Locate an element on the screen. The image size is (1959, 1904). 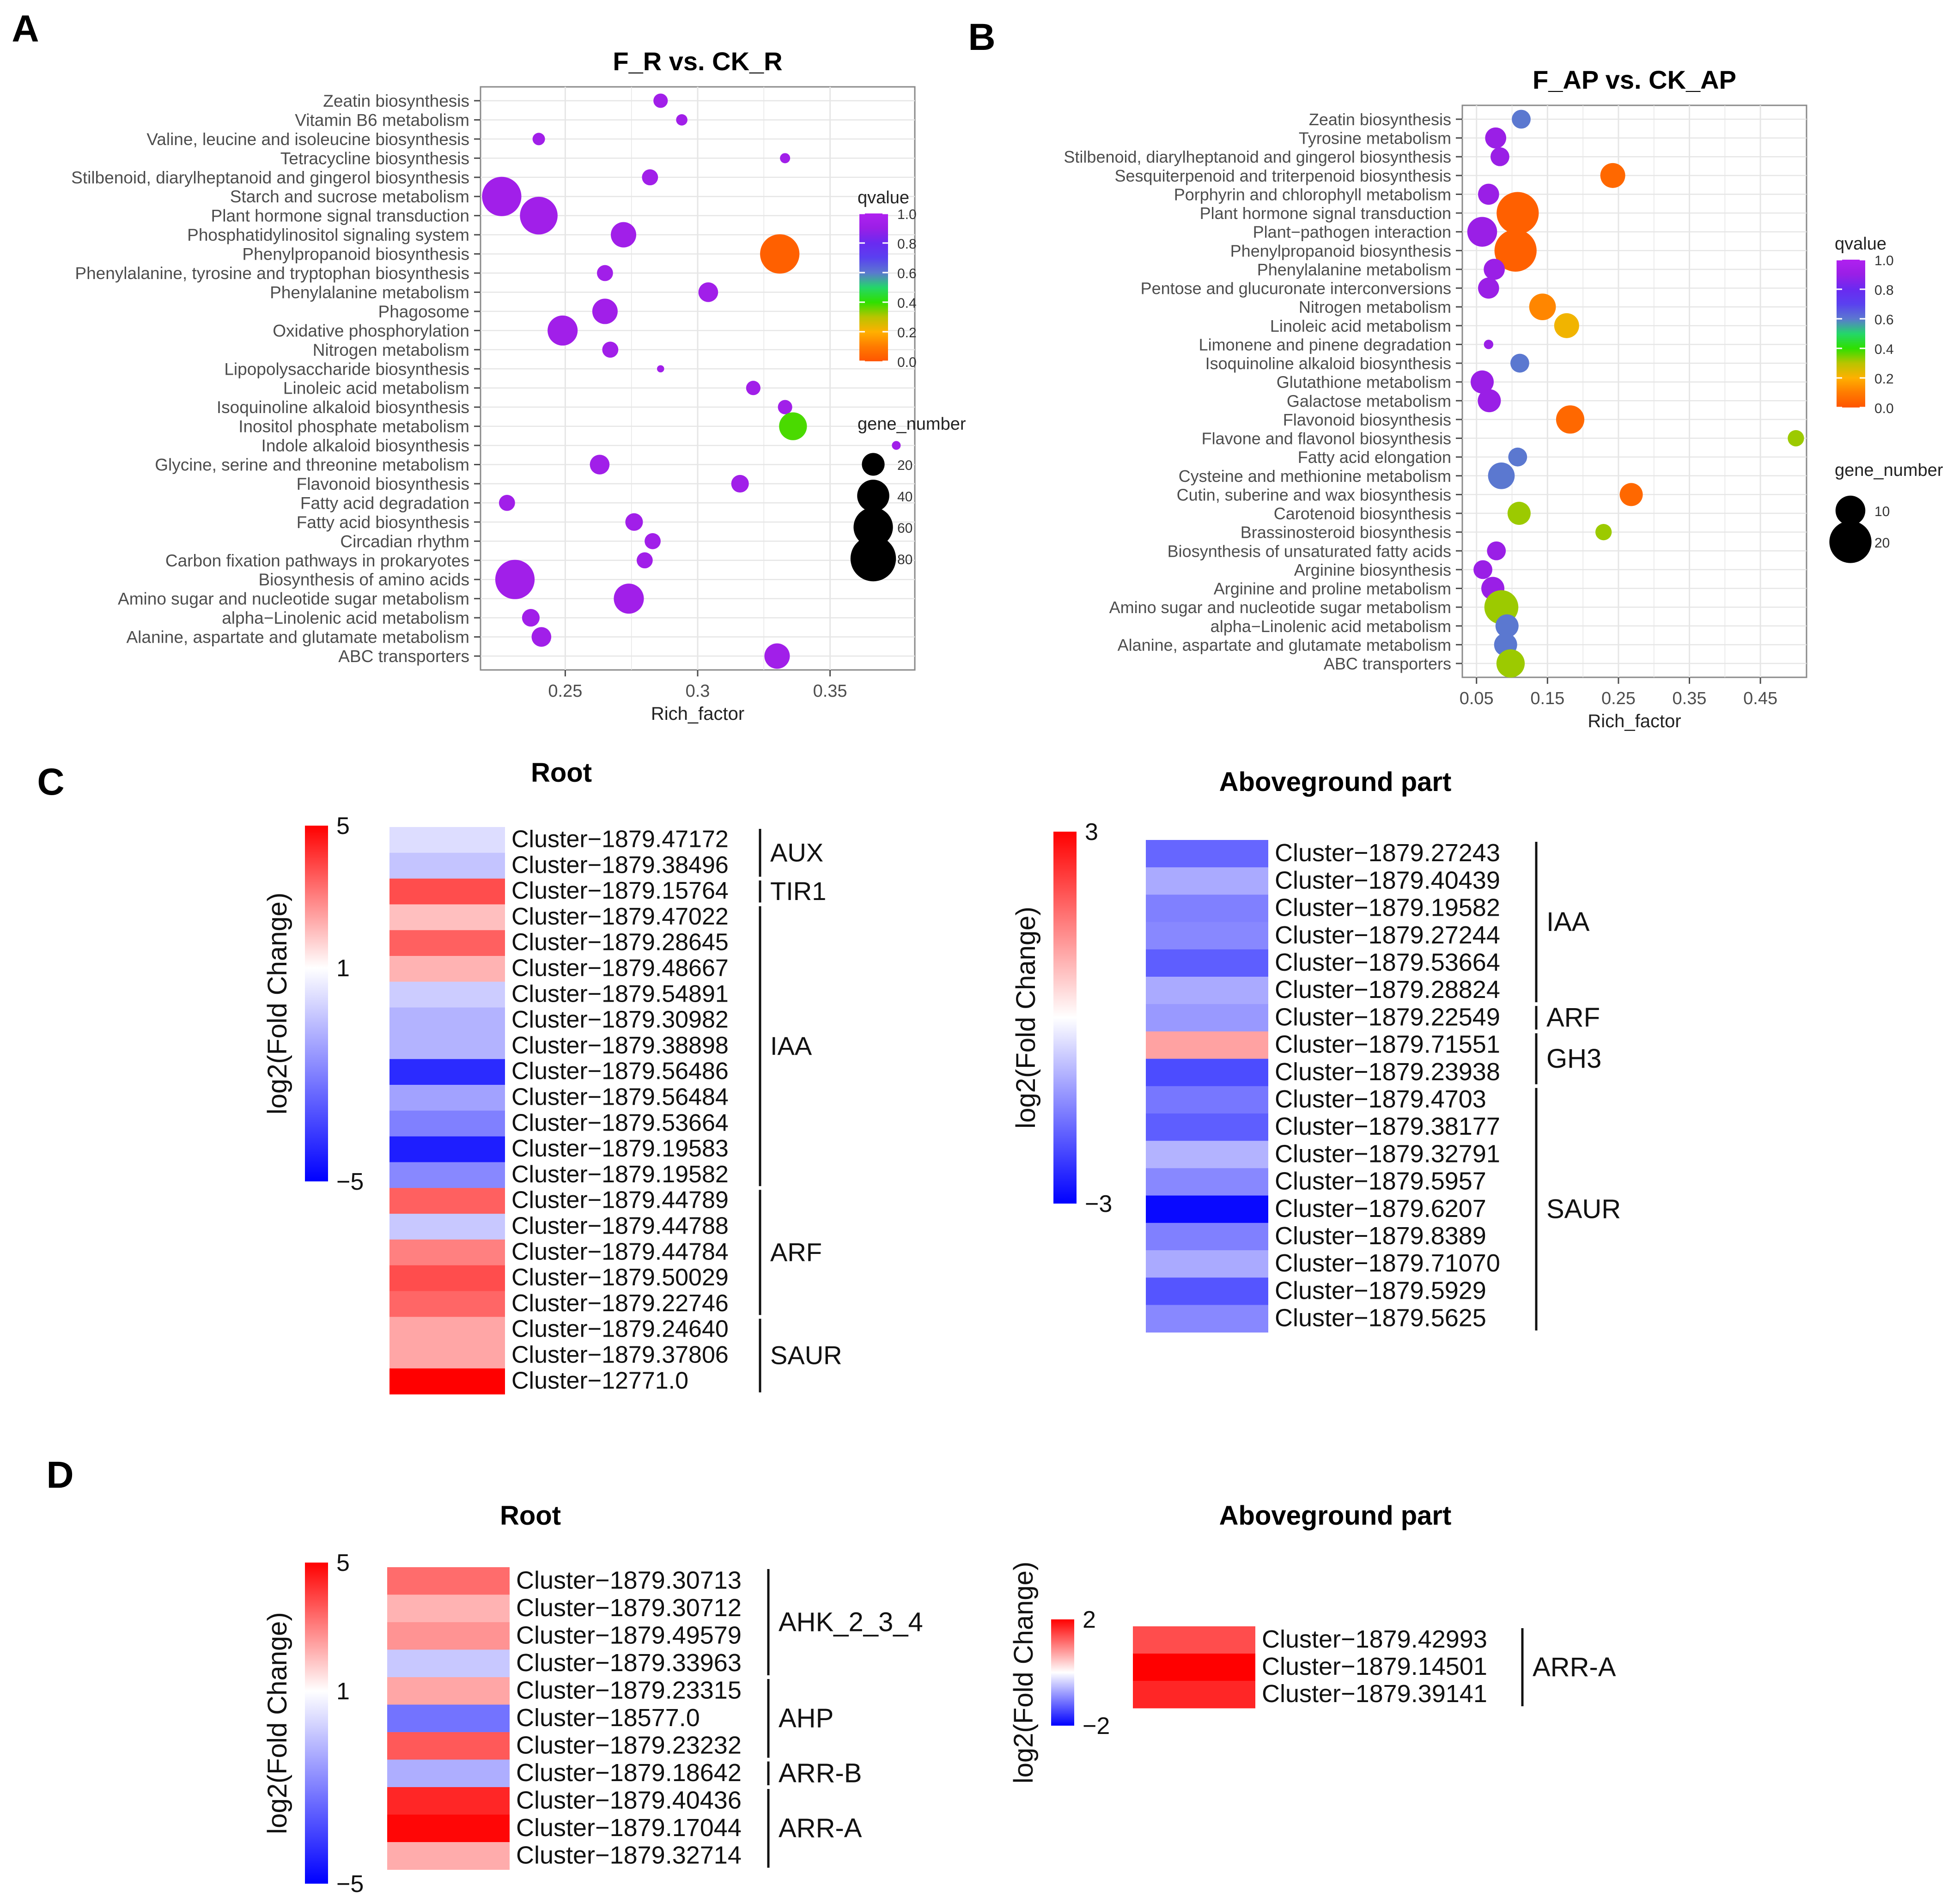
row-label: Cluster−1879.56484 is located at coordinates (620, 1097).